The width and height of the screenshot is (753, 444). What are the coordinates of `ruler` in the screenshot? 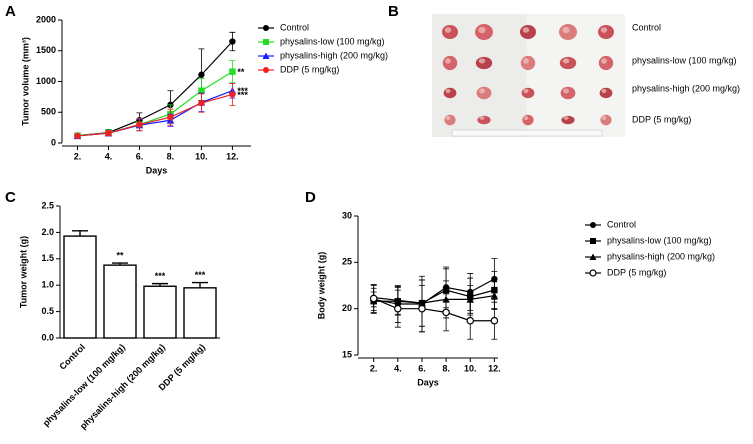 It's located at (527, 133).